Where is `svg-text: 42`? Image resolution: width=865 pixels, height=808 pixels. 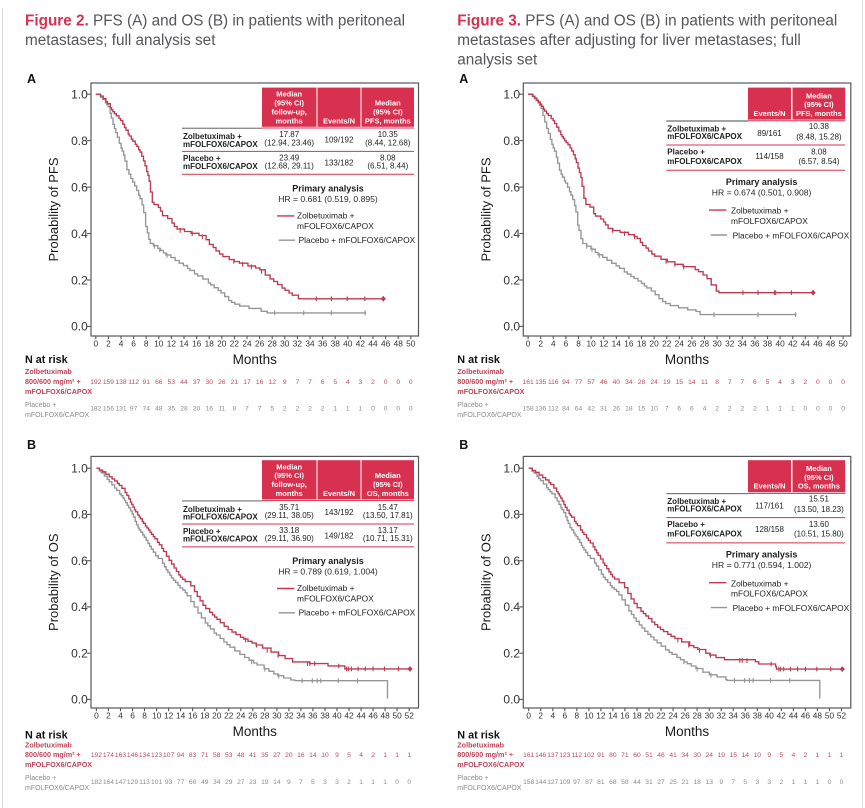 svg-text: 42 is located at coordinates (361, 343).